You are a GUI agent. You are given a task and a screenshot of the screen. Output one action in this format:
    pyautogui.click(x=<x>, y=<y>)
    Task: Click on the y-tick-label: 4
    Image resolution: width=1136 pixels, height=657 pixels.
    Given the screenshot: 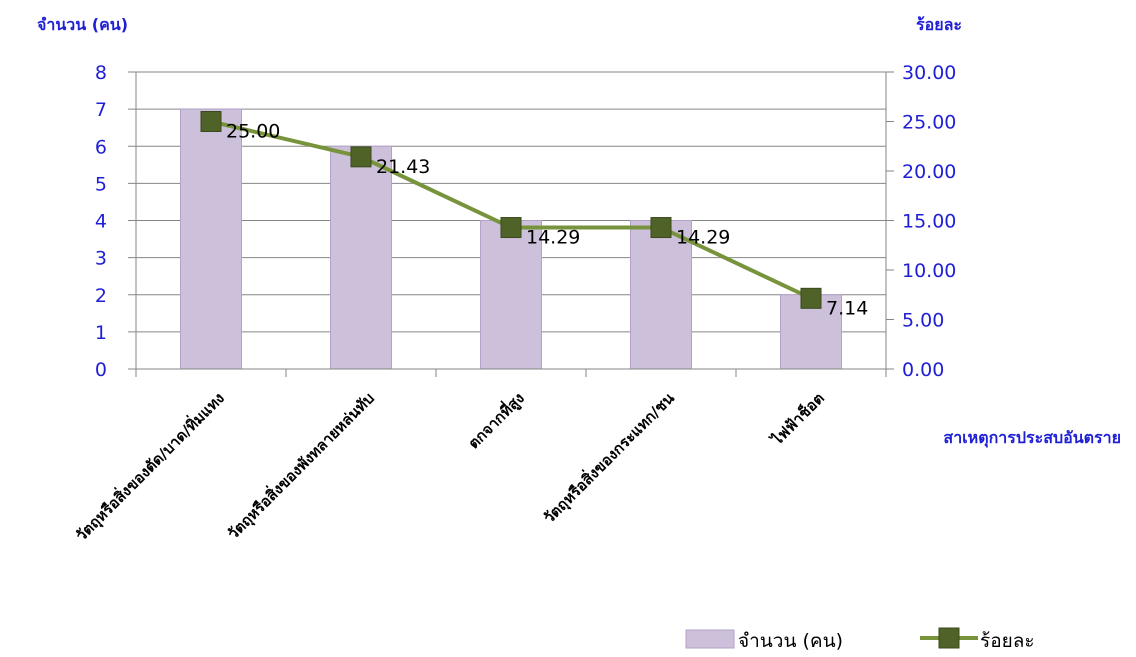 What is the action you would take?
    pyautogui.click(x=101, y=222)
    